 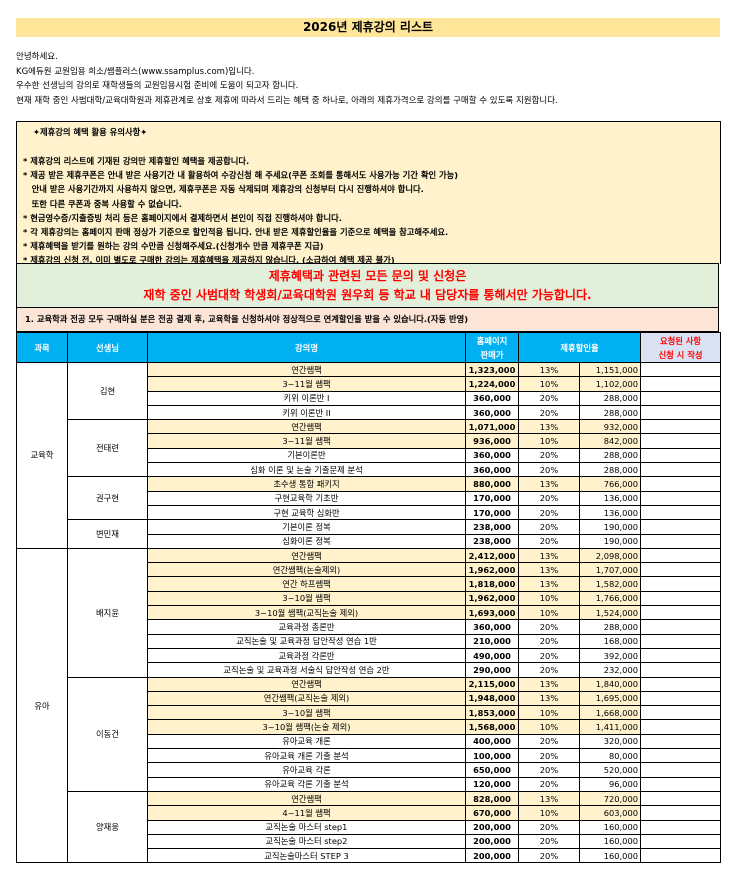 What do you see at coordinates (492, 527) in the screenshot?
I see `price-cell: 238,000` at bounding box center [492, 527].